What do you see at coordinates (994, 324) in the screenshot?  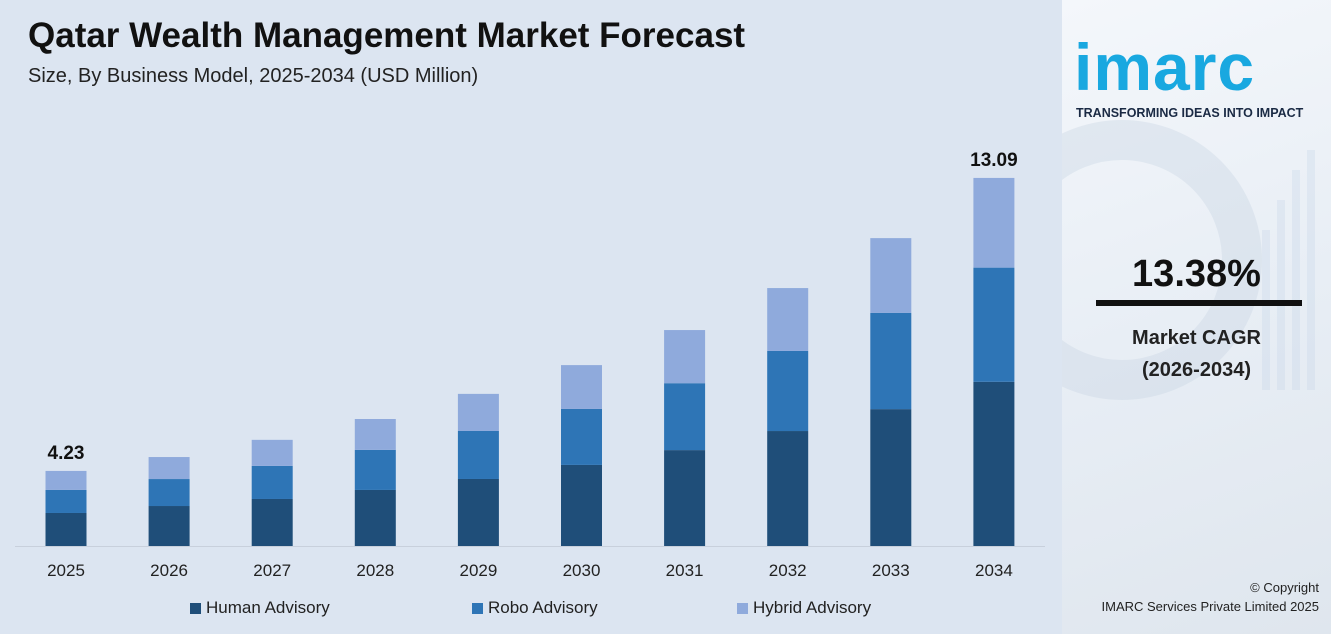 I see `bar-robo-advisory-2034` at bounding box center [994, 324].